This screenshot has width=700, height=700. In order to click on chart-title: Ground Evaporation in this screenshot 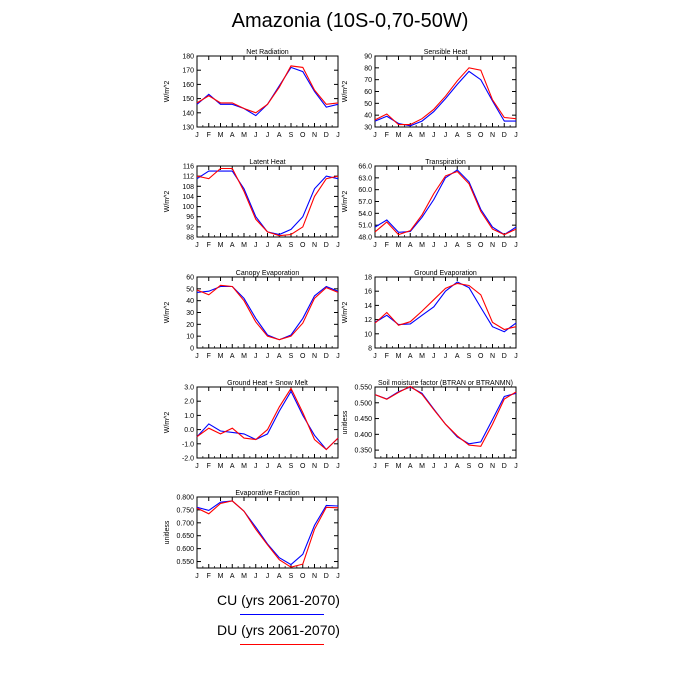, I will do `click(445, 273)`.